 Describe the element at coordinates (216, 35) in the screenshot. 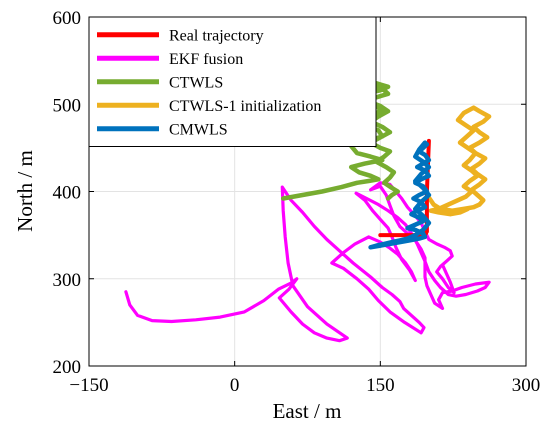

I see `legend-label: Real trajectory` at that location.